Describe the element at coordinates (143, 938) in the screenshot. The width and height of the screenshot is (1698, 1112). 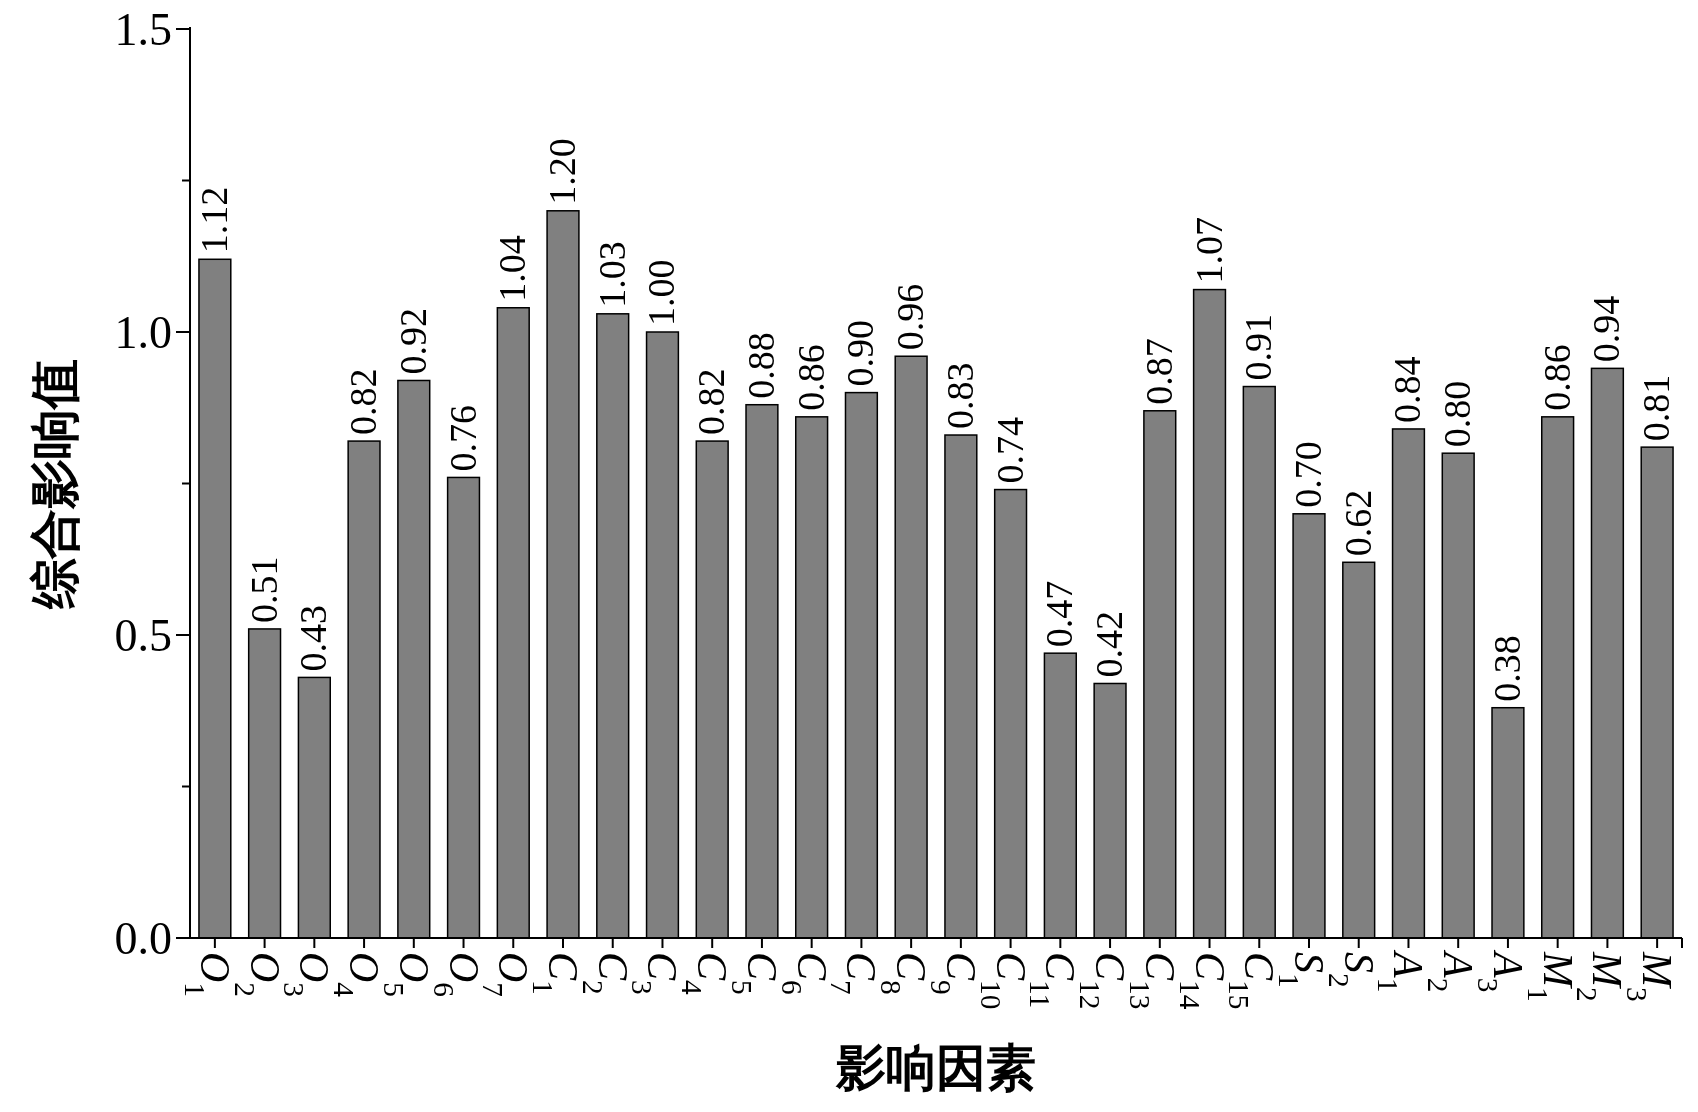
I see `y-tick-label: 0.0` at that location.